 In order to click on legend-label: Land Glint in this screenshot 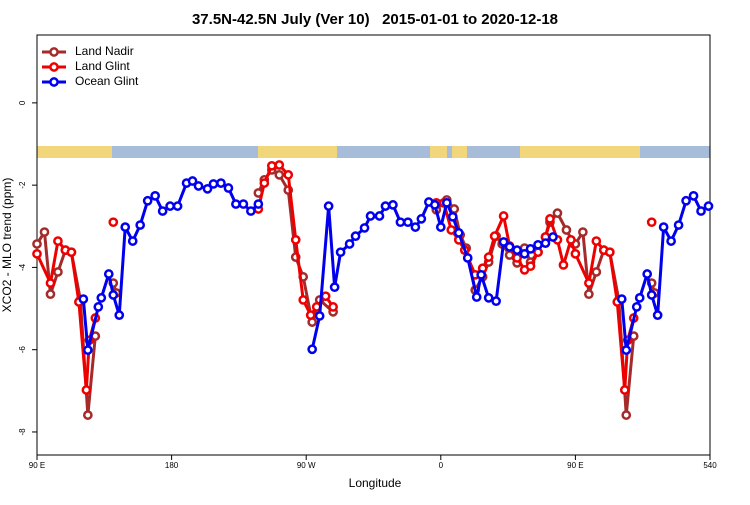, I will do `click(102, 66)`.